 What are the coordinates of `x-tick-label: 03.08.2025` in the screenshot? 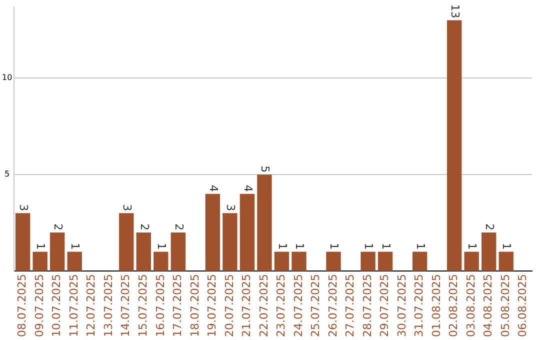 It's located at (471, 306).